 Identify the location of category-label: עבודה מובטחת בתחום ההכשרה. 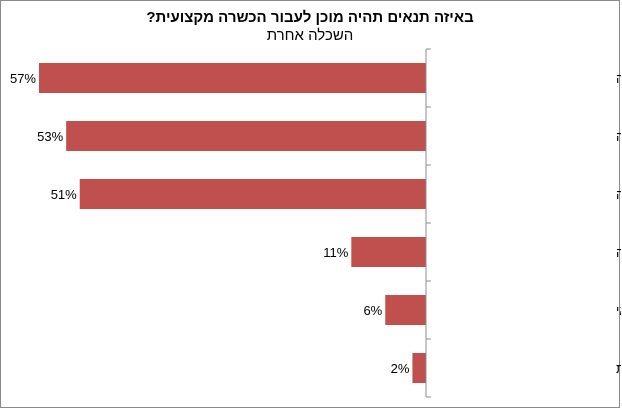
(618, 194).